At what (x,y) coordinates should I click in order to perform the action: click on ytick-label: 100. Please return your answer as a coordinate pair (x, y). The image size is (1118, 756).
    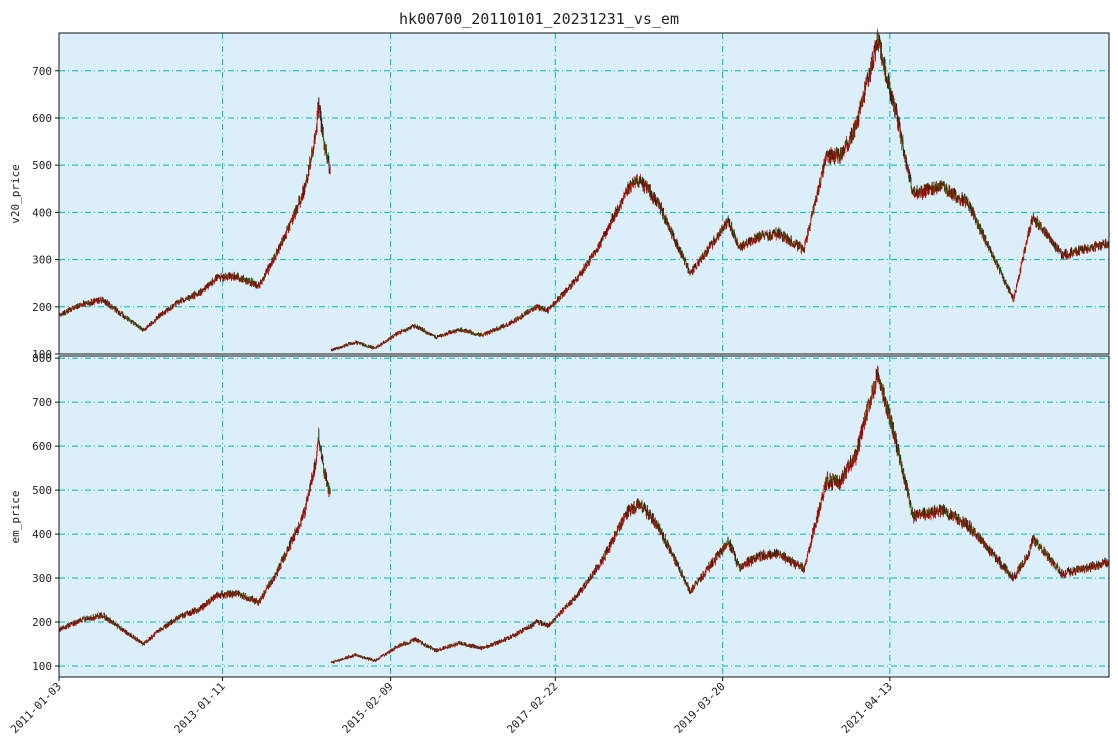
    Looking at the image, I should click on (42, 354).